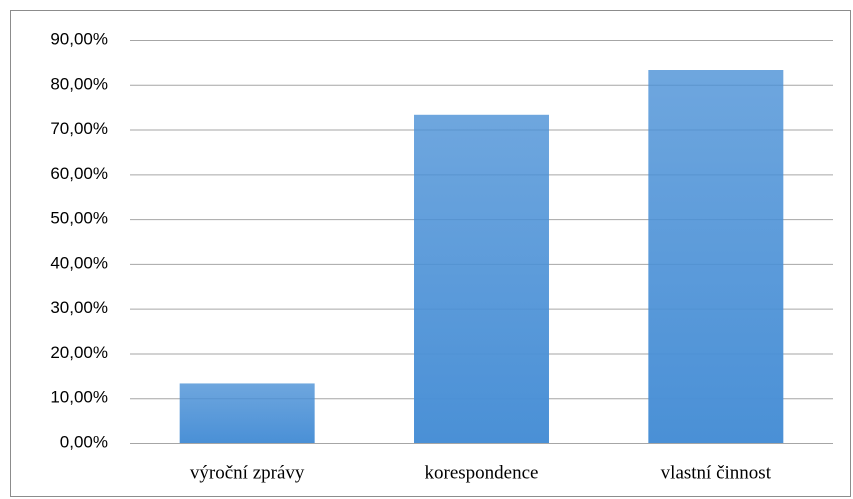 This screenshot has height=499, width=853. What do you see at coordinates (716, 472) in the screenshot?
I see `x-tick-label: vlastní činnost` at bounding box center [716, 472].